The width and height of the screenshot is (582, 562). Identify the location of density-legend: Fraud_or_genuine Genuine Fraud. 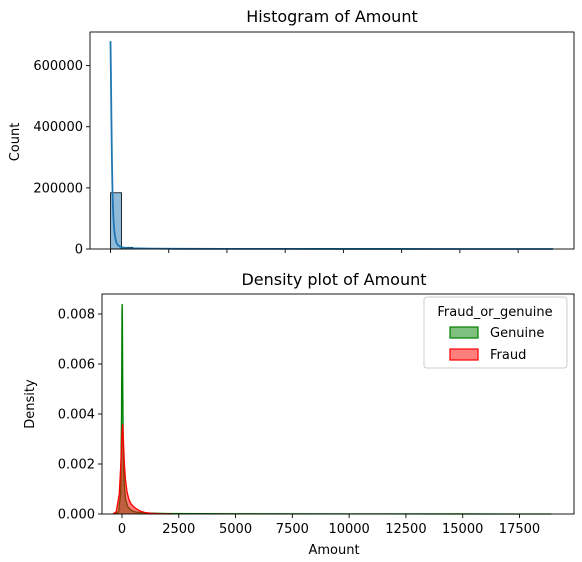
(495, 332).